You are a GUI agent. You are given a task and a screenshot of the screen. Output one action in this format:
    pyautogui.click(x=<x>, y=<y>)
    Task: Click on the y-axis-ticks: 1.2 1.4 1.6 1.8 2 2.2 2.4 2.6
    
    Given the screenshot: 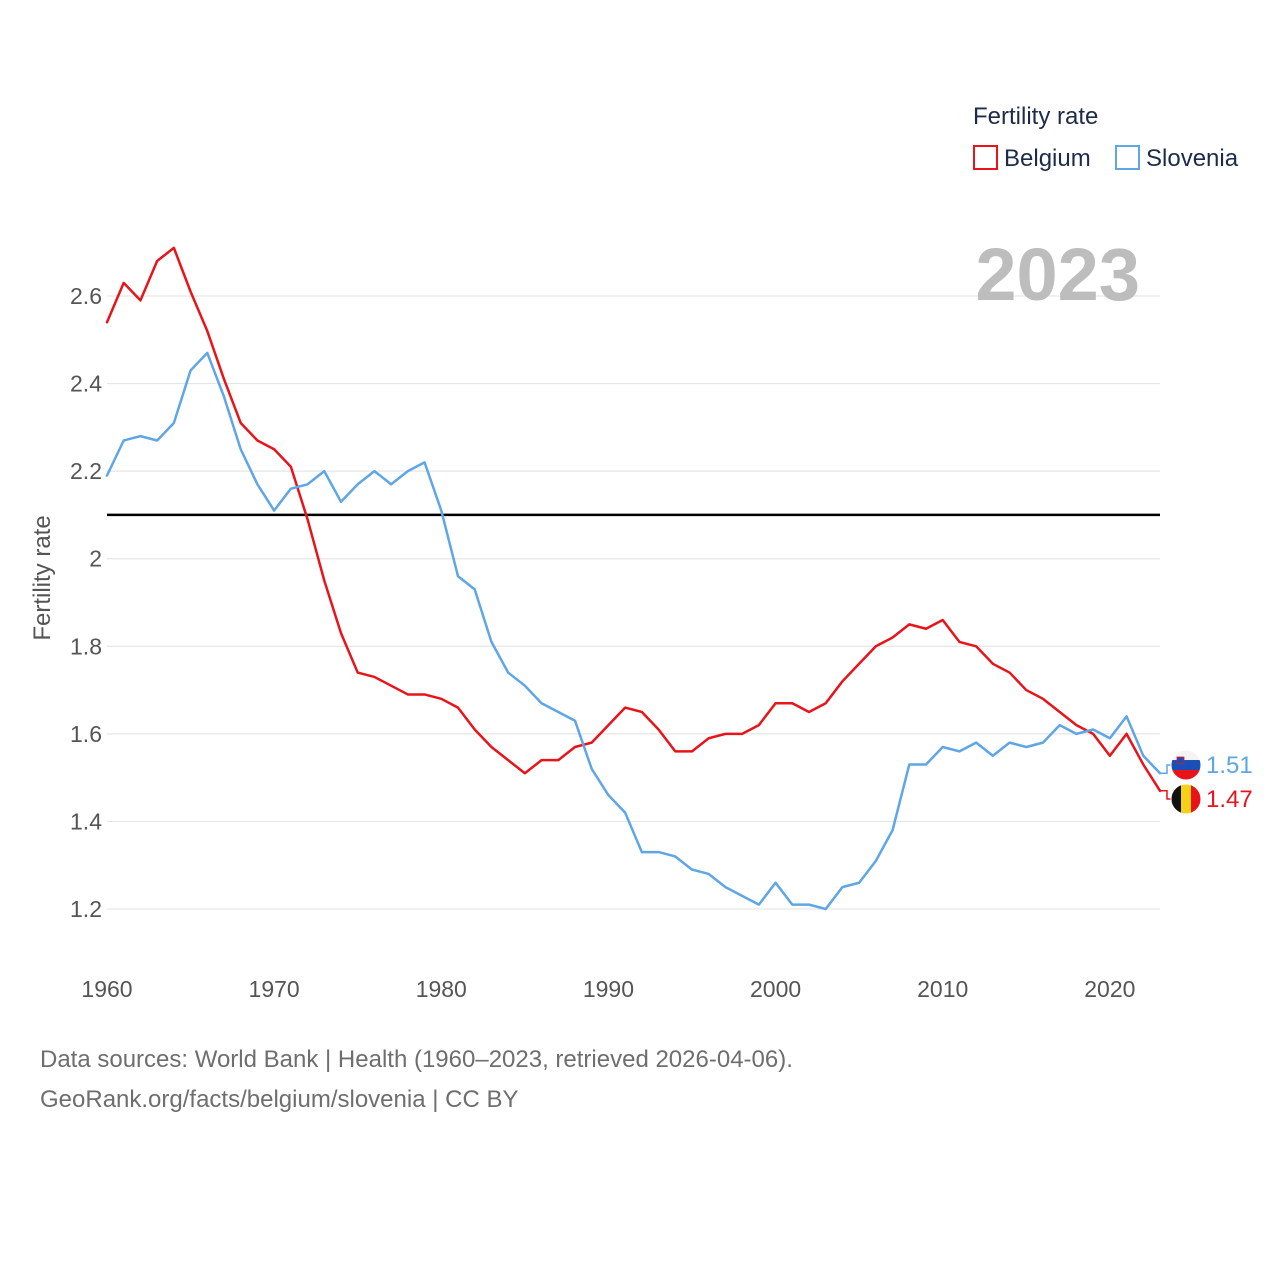 What is the action you would take?
    pyautogui.click(x=86, y=602)
    